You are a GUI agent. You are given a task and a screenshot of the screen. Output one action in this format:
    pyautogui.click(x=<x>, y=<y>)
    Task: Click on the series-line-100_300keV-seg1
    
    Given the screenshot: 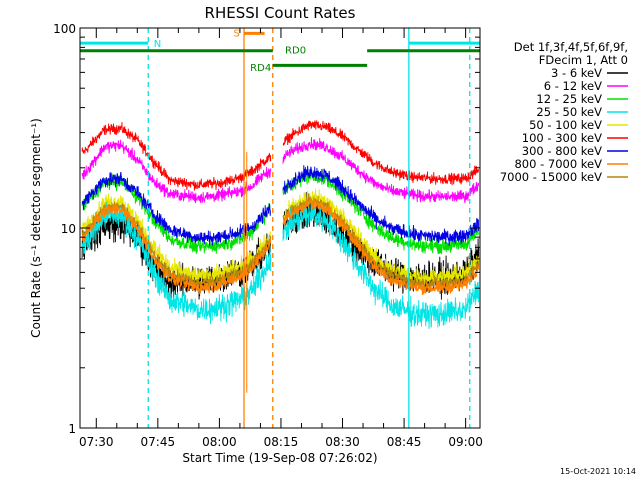 What is the action you would take?
    pyautogui.click(x=381, y=153)
    